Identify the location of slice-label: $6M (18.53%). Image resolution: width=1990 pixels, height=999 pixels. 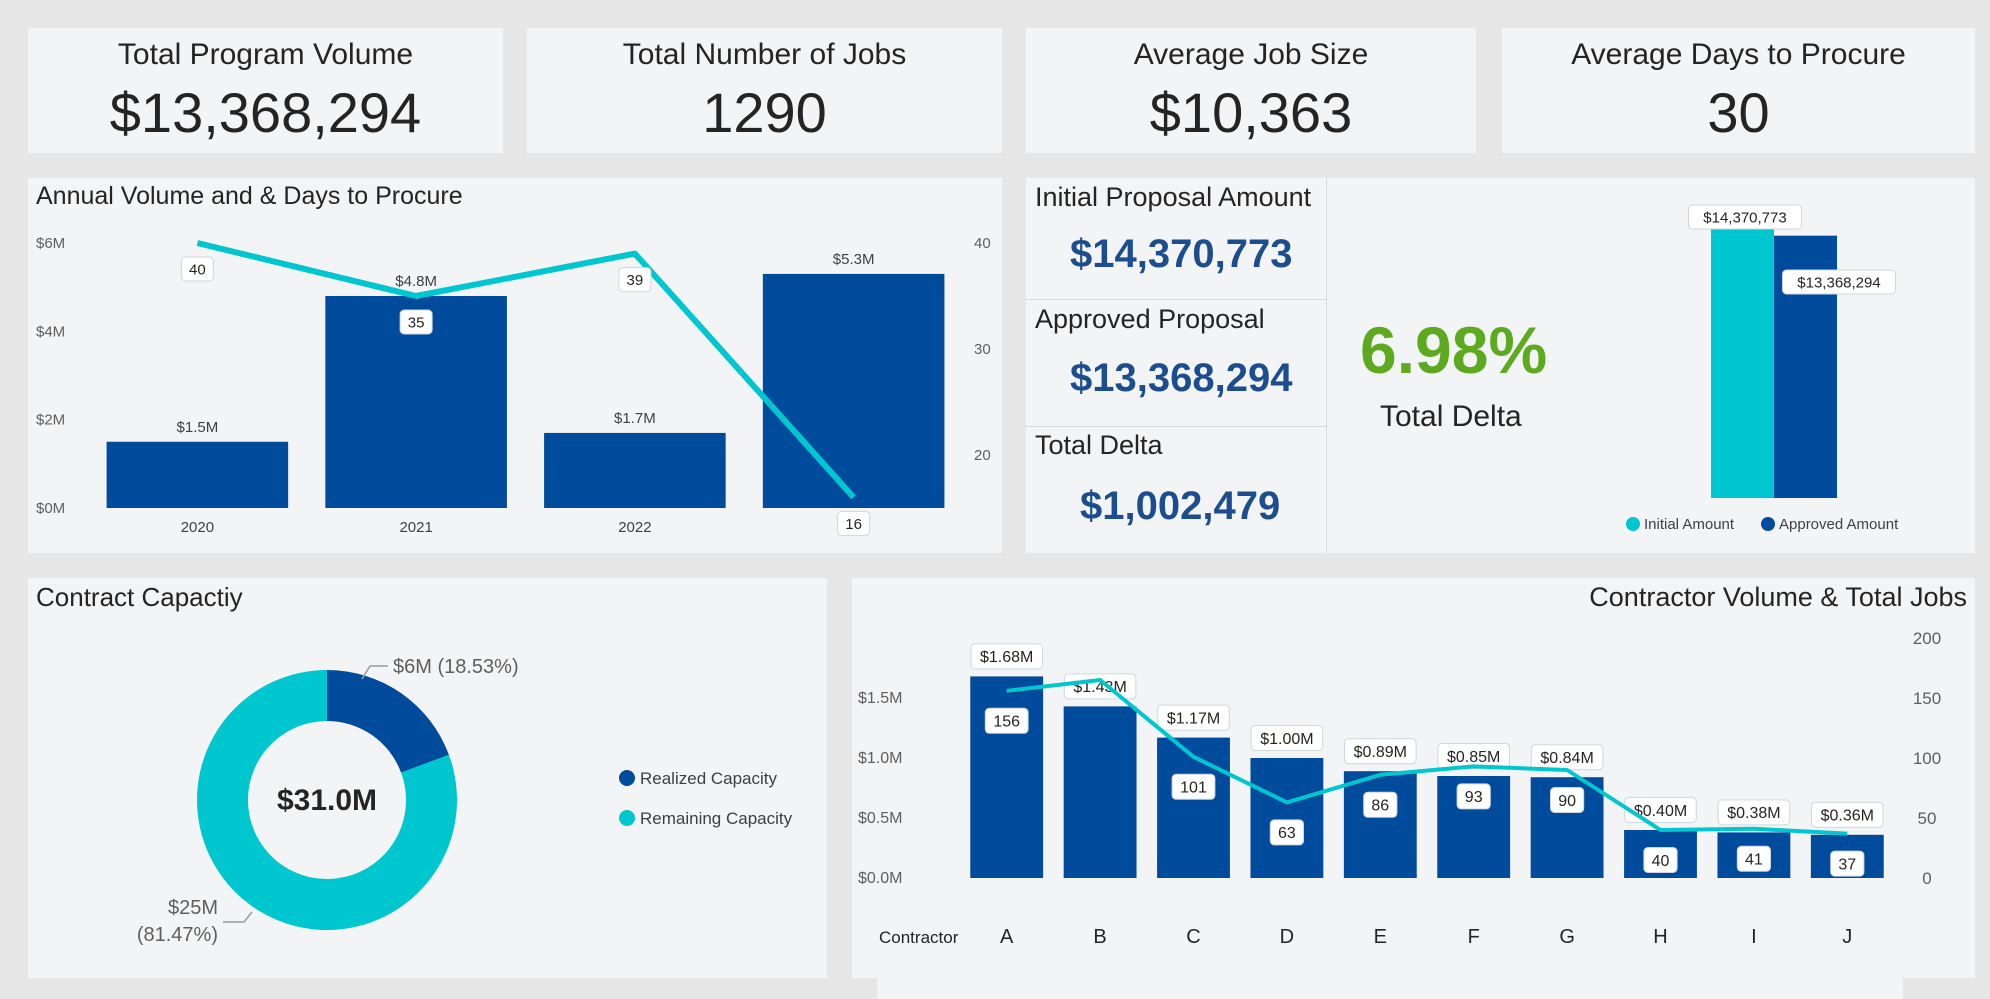
(456, 667).